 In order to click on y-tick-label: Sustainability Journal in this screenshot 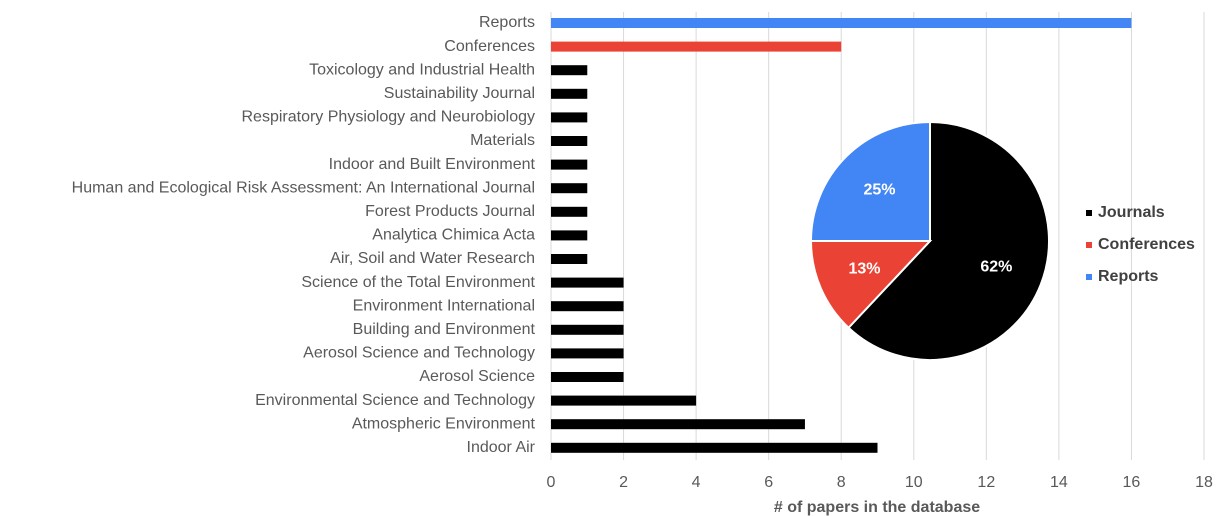, I will do `click(459, 93)`.